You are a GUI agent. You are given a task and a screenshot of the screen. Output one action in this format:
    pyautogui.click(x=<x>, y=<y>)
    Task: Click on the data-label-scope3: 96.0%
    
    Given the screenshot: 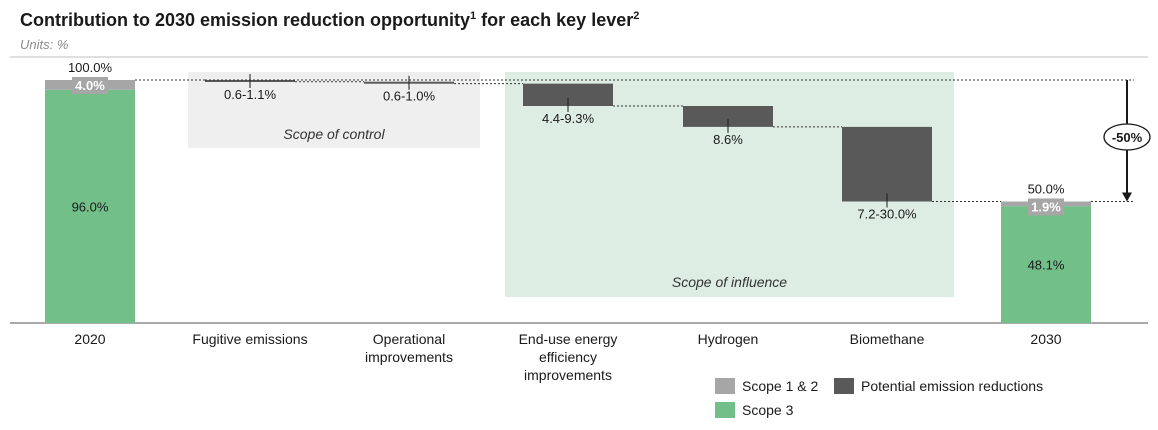 What is the action you would take?
    pyautogui.click(x=90, y=206)
    